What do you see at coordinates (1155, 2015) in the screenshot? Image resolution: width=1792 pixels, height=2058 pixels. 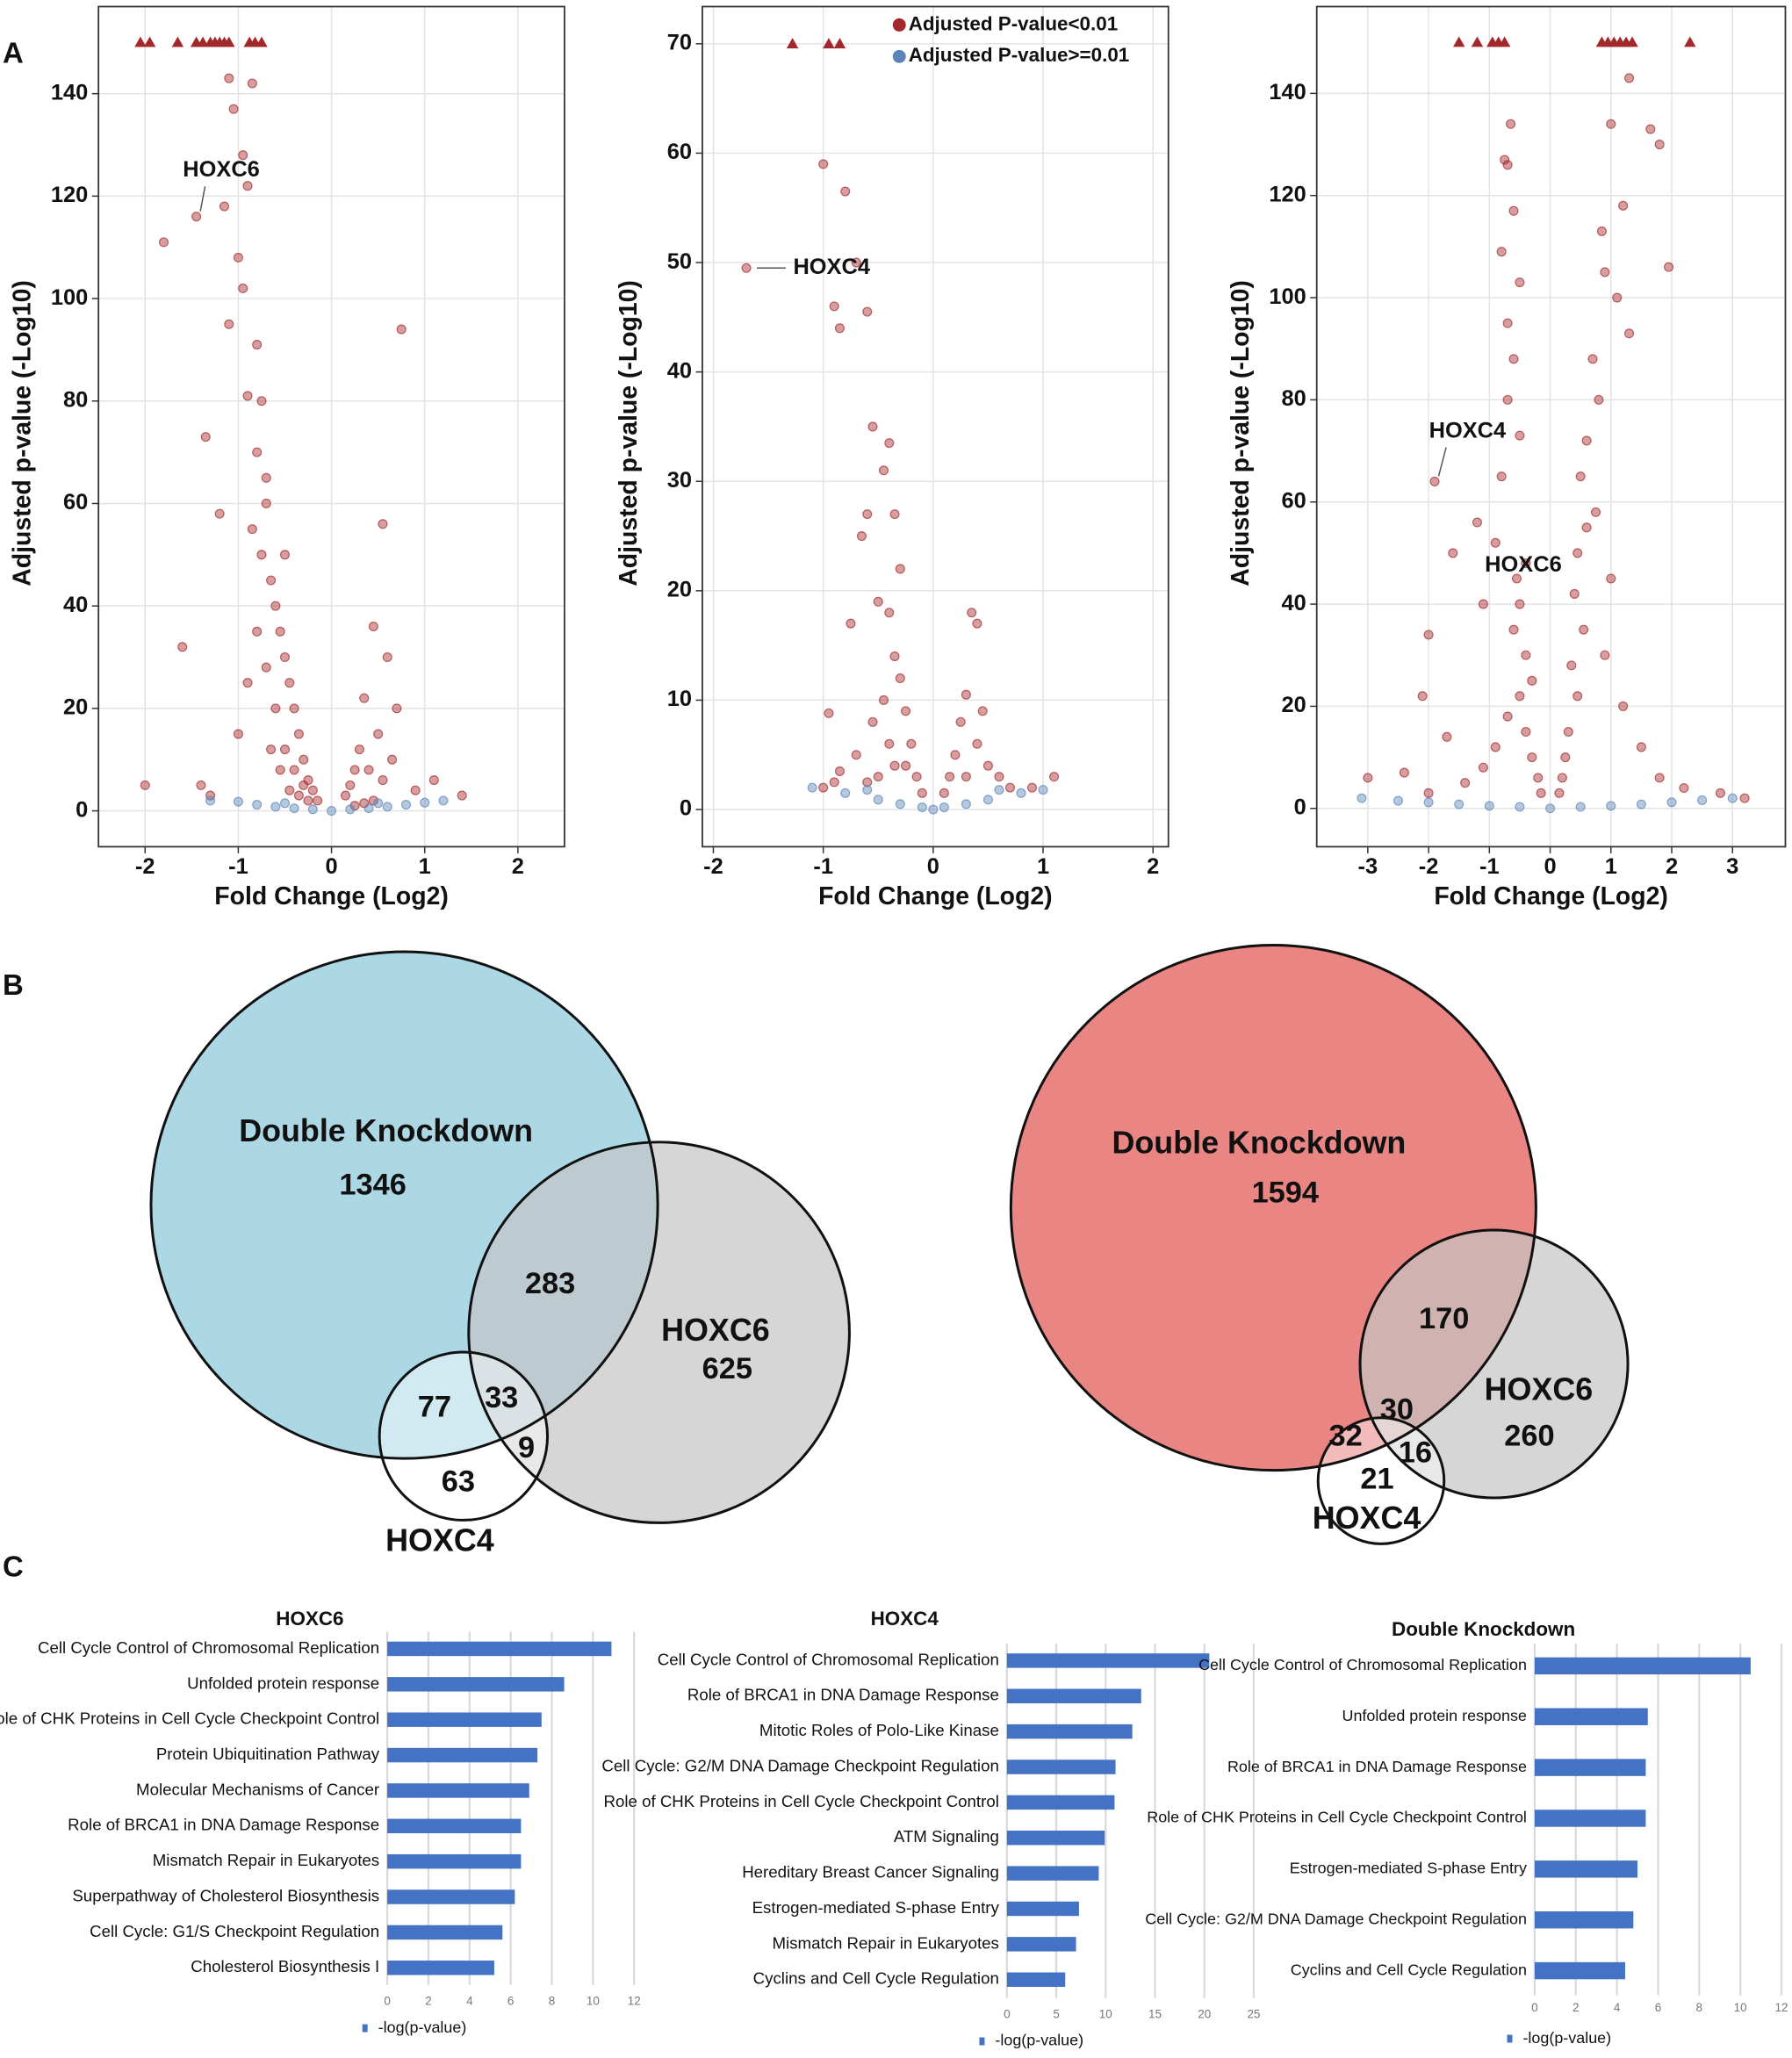 I see `x-tick-label: 15` at bounding box center [1155, 2015].